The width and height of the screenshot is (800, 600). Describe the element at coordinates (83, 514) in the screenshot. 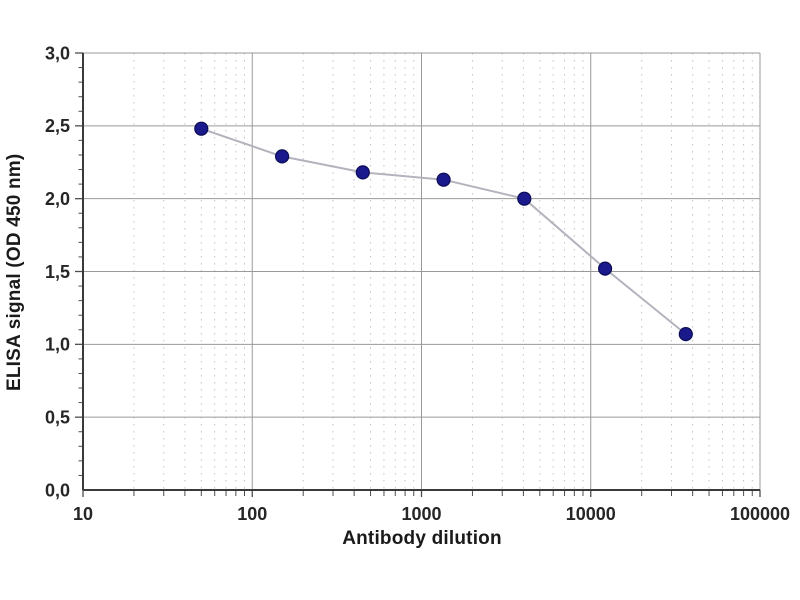

I see `x-tick-label: 10` at that location.